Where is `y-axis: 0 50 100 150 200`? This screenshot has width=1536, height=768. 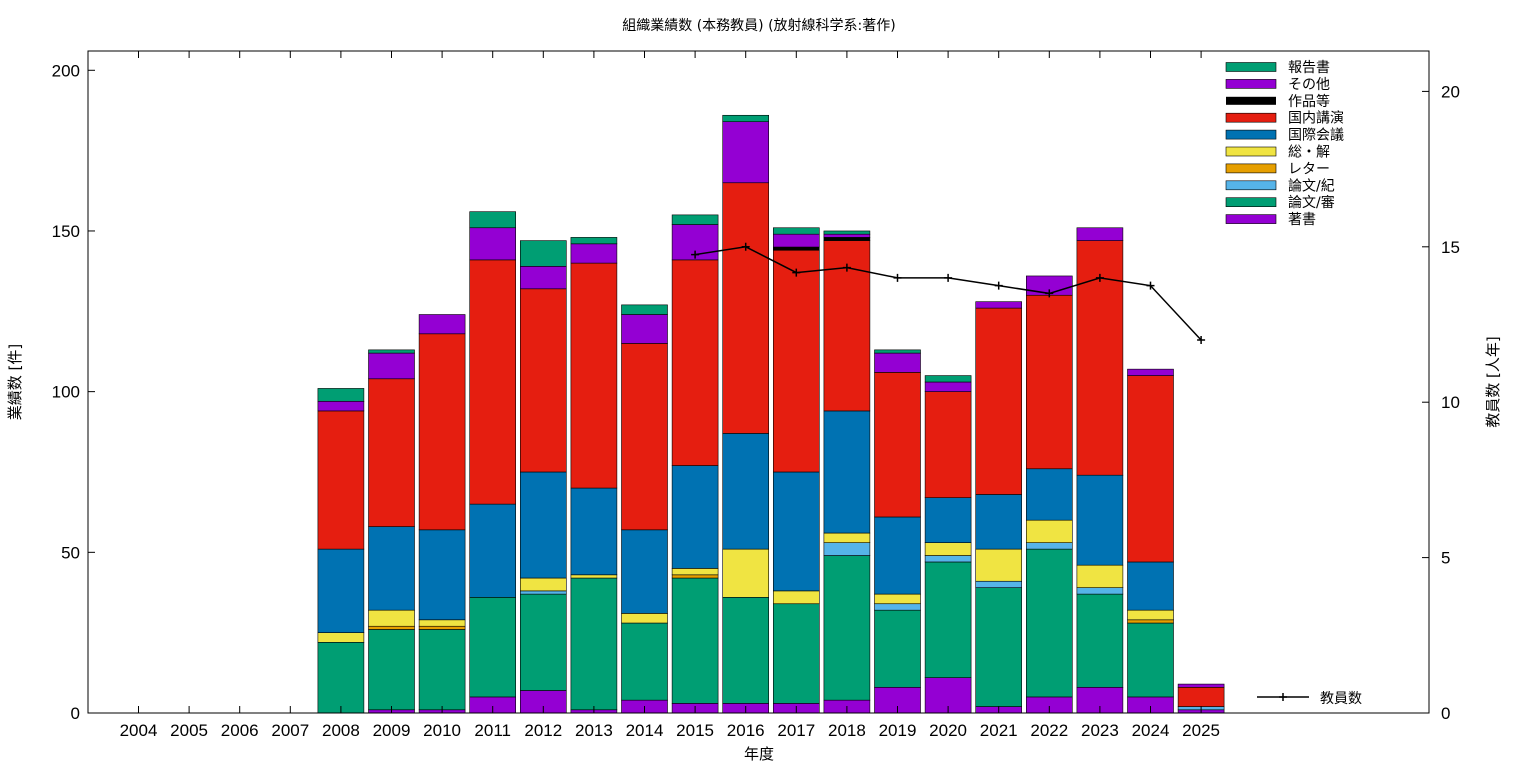 y-axis: 0 50 100 150 200 is located at coordinates (73, 392).